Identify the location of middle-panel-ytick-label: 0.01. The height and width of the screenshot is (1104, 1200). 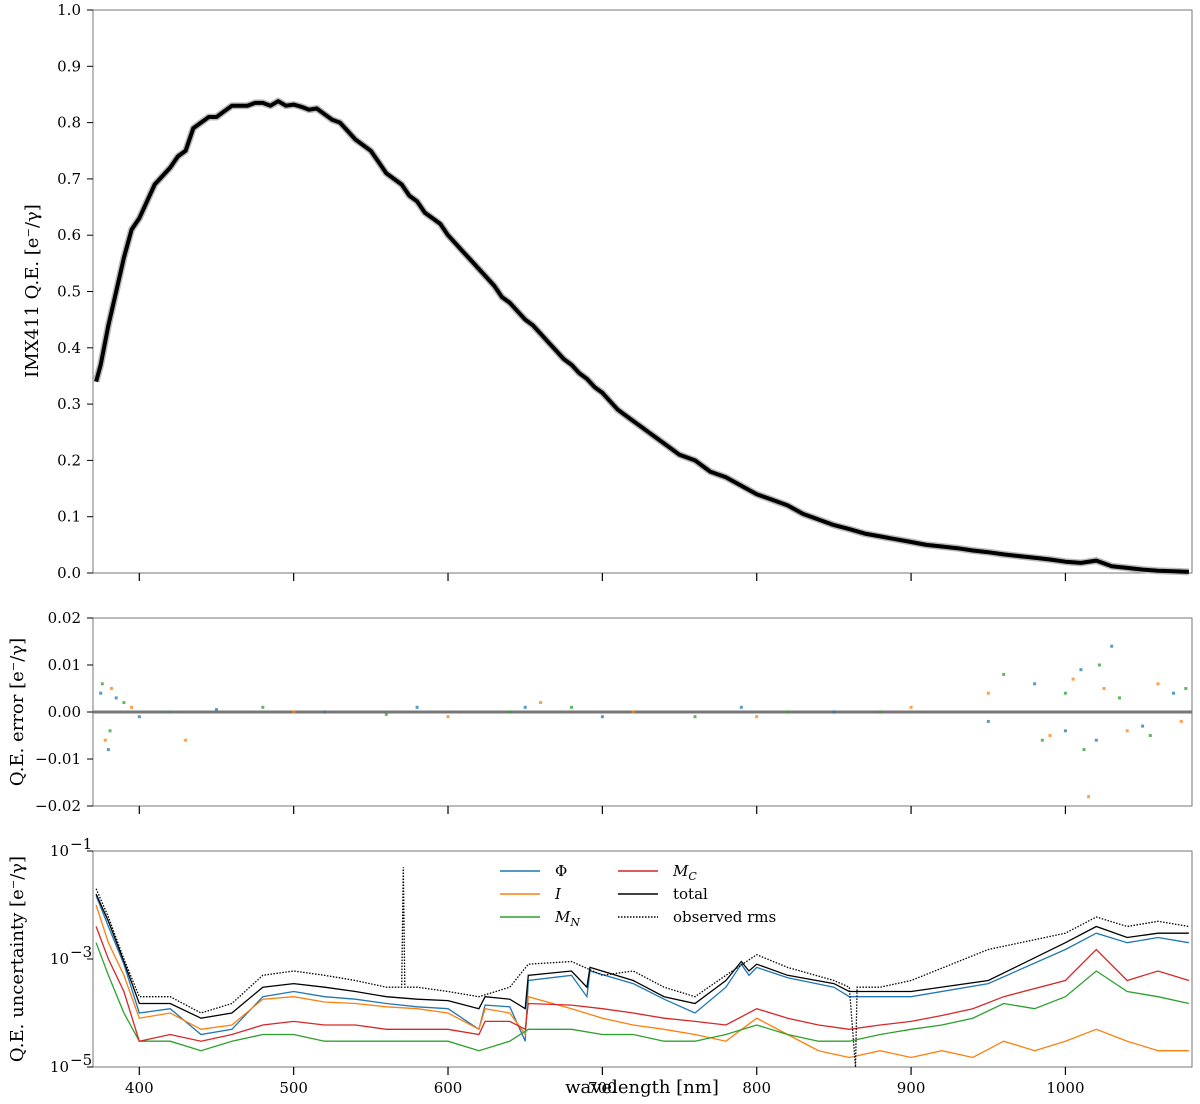
(64, 665).